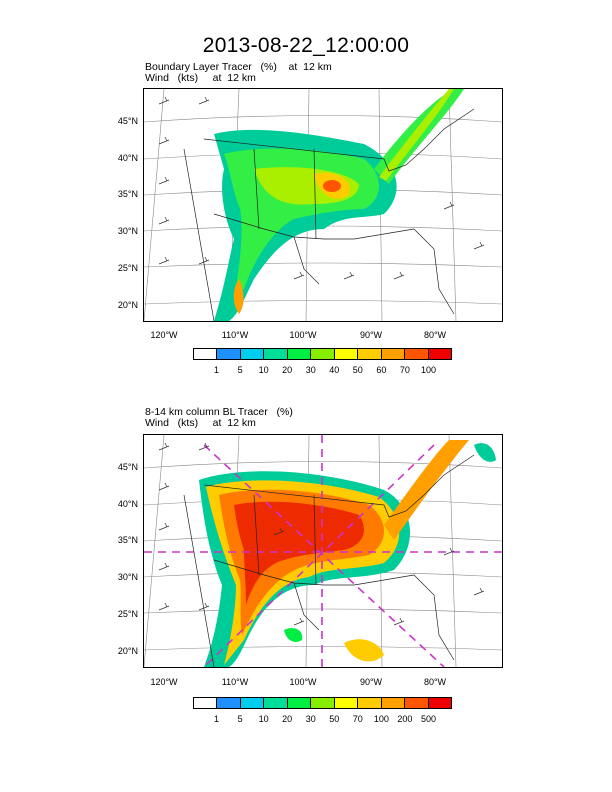  I want to click on bottom-lon-label: 100°W, so click(303, 682).